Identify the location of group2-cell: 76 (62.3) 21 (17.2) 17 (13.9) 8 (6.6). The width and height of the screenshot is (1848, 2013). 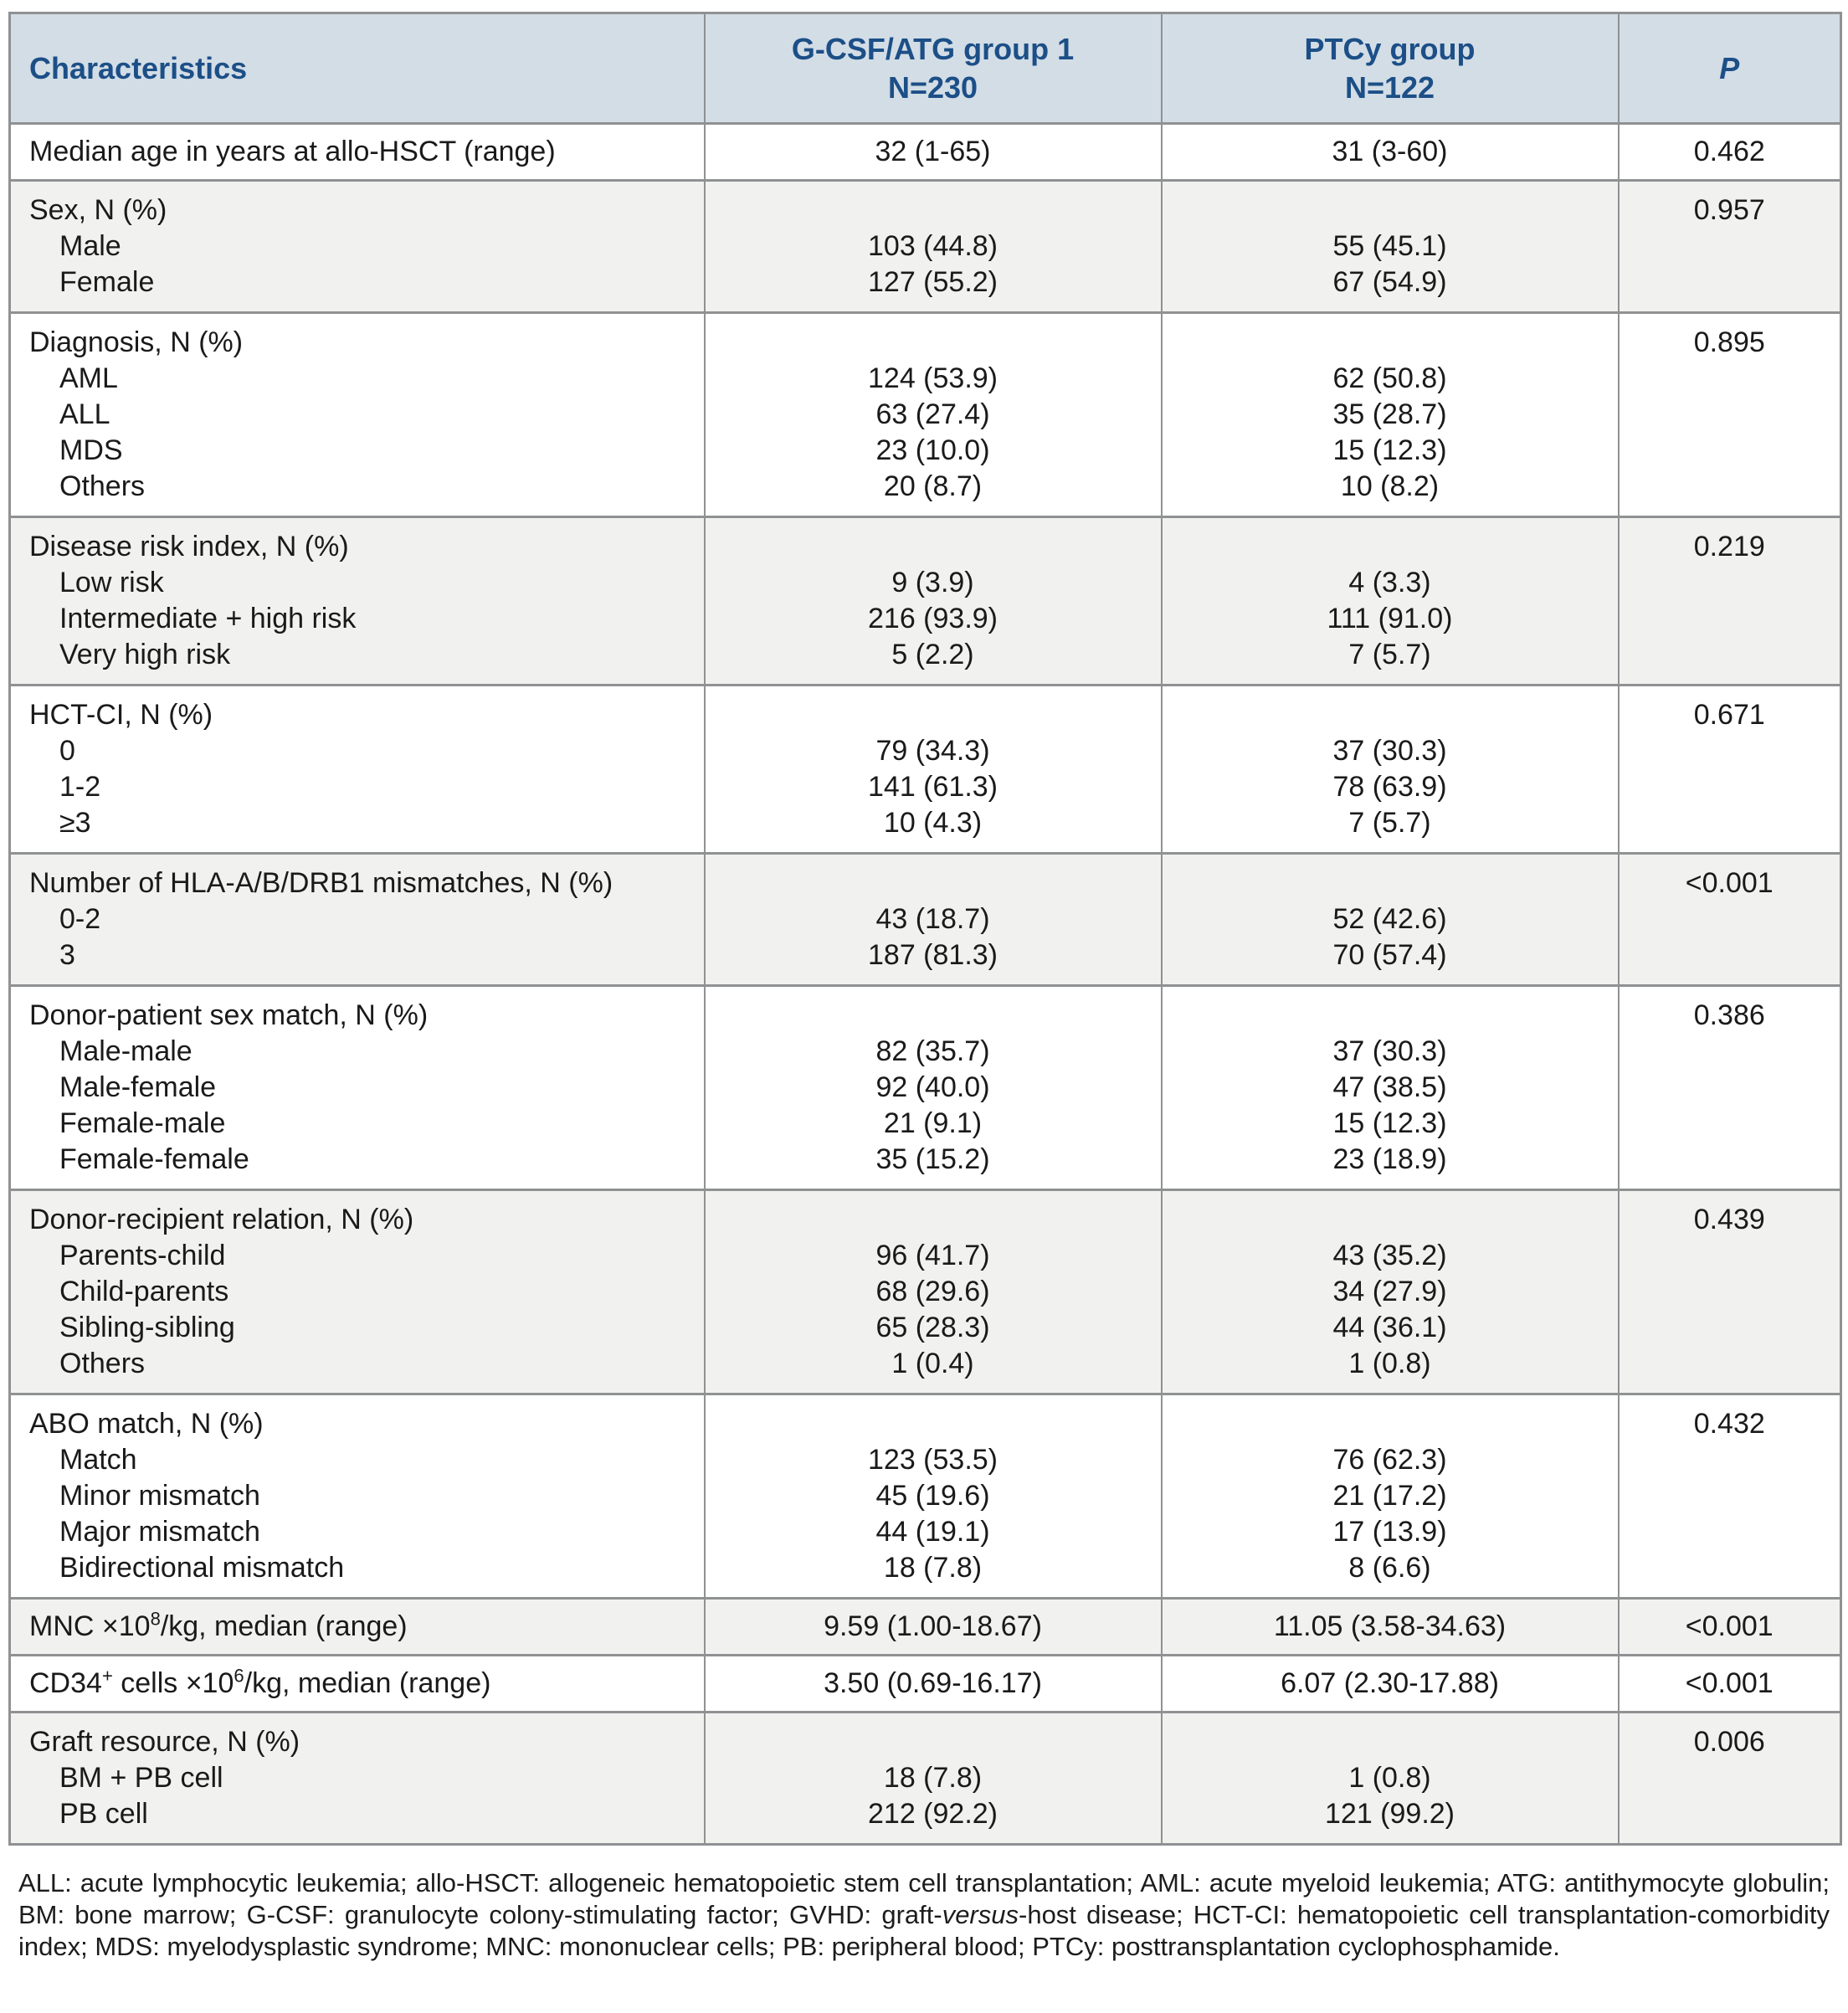
(1390, 1496).